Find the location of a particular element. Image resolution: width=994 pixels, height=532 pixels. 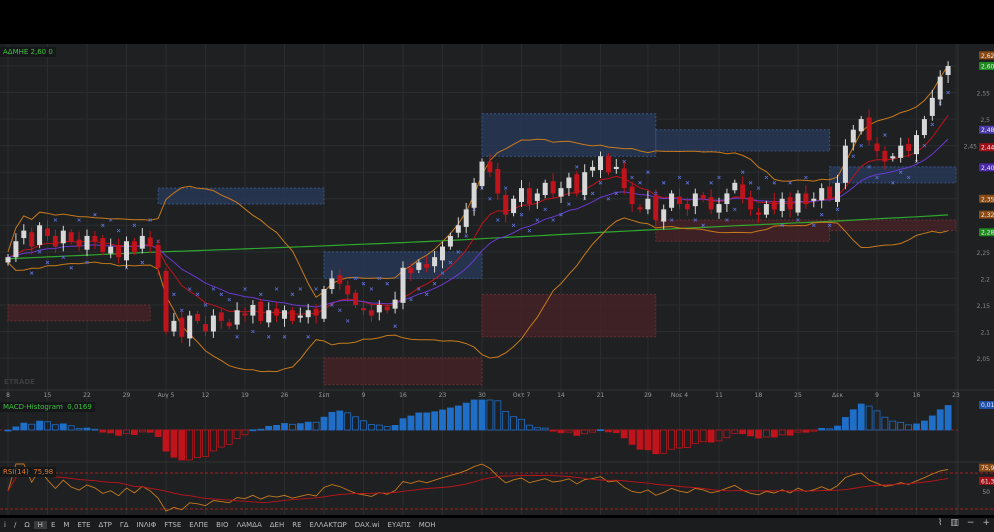

toolbar-item-11: ΕΛΠΕ is located at coordinates (199, 525).